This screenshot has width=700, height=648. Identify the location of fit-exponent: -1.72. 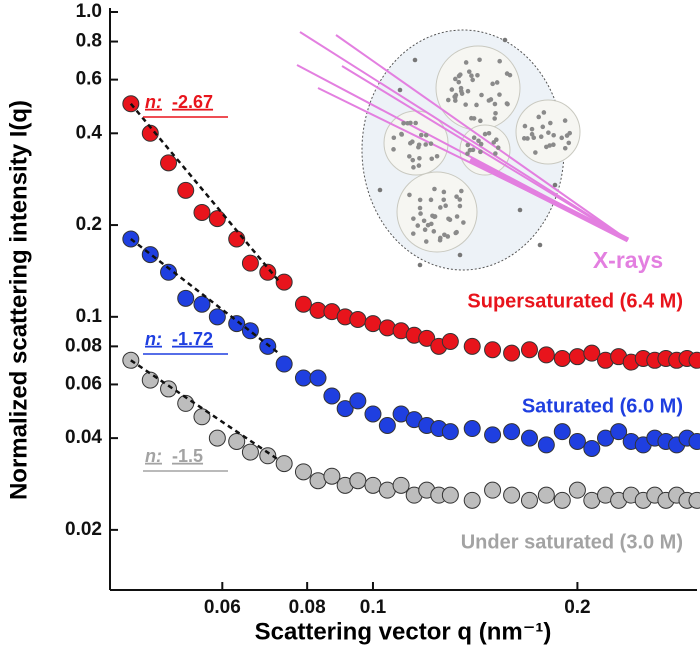
(192, 339).